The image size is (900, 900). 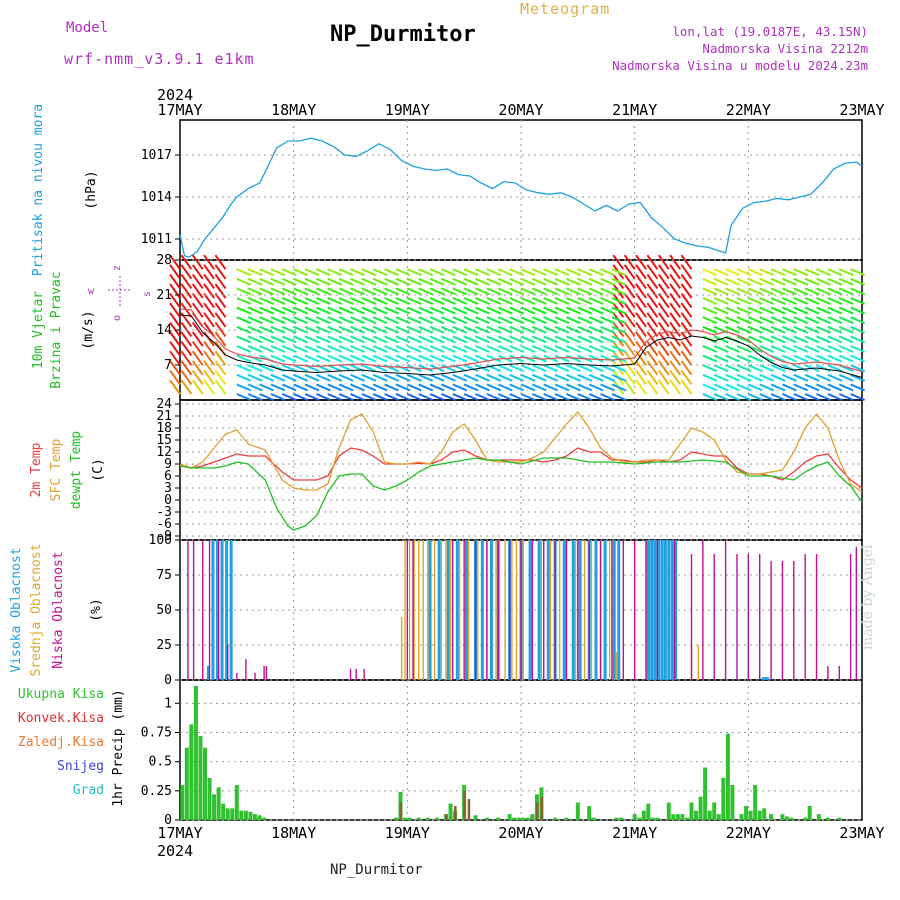 I want to click on y-tick-label: 6, so click(x=168, y=476).